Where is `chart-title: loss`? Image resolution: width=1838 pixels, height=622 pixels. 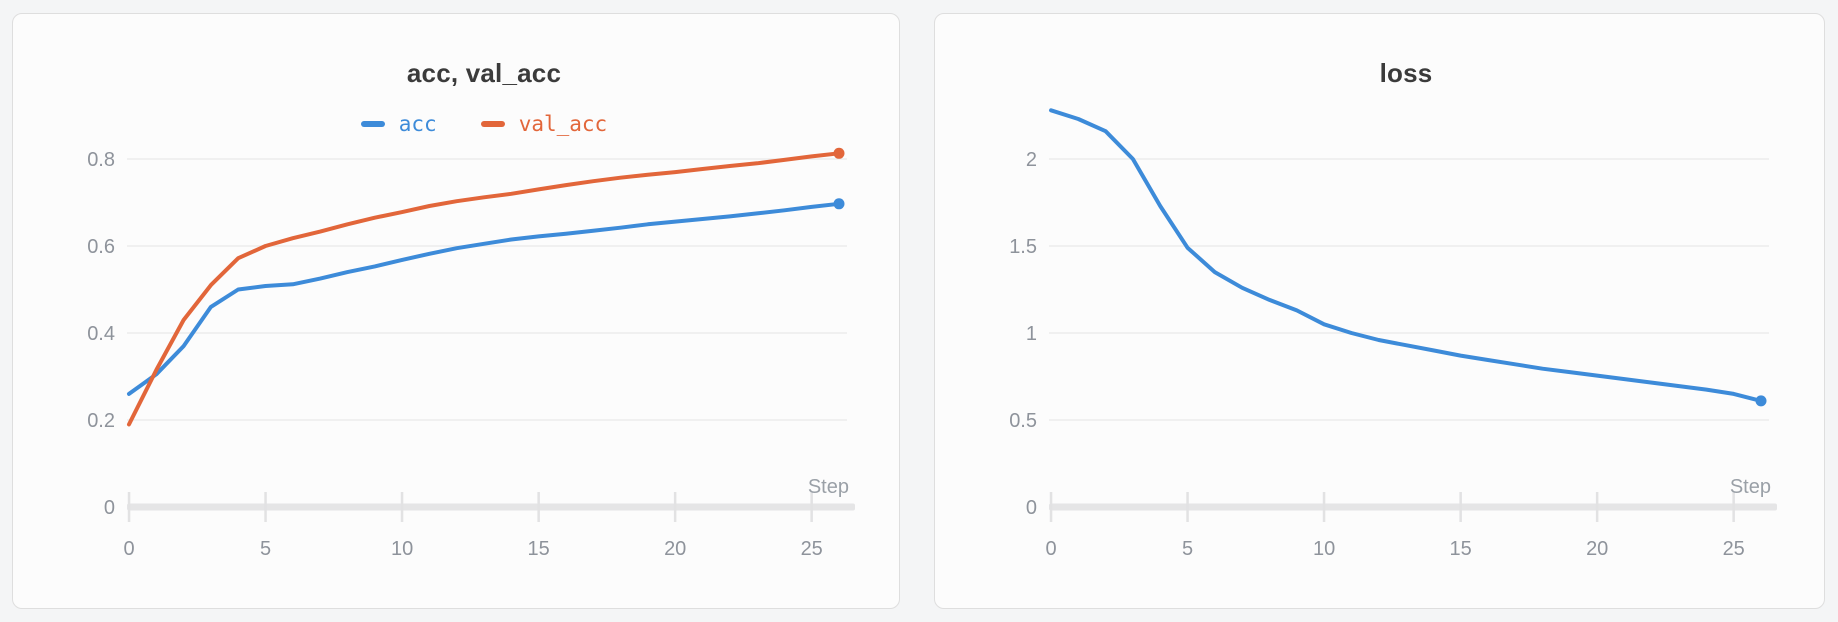
chart-title: loss is located at coordinates (1406, 73).